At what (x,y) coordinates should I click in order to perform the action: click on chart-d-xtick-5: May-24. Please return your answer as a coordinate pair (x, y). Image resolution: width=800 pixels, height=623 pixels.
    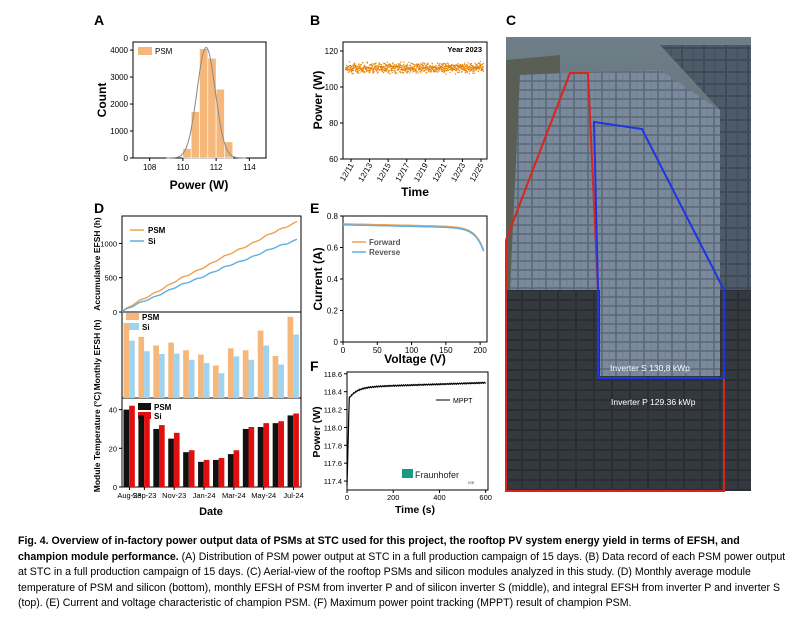
    Looking at the image, I should click on (263, 495).